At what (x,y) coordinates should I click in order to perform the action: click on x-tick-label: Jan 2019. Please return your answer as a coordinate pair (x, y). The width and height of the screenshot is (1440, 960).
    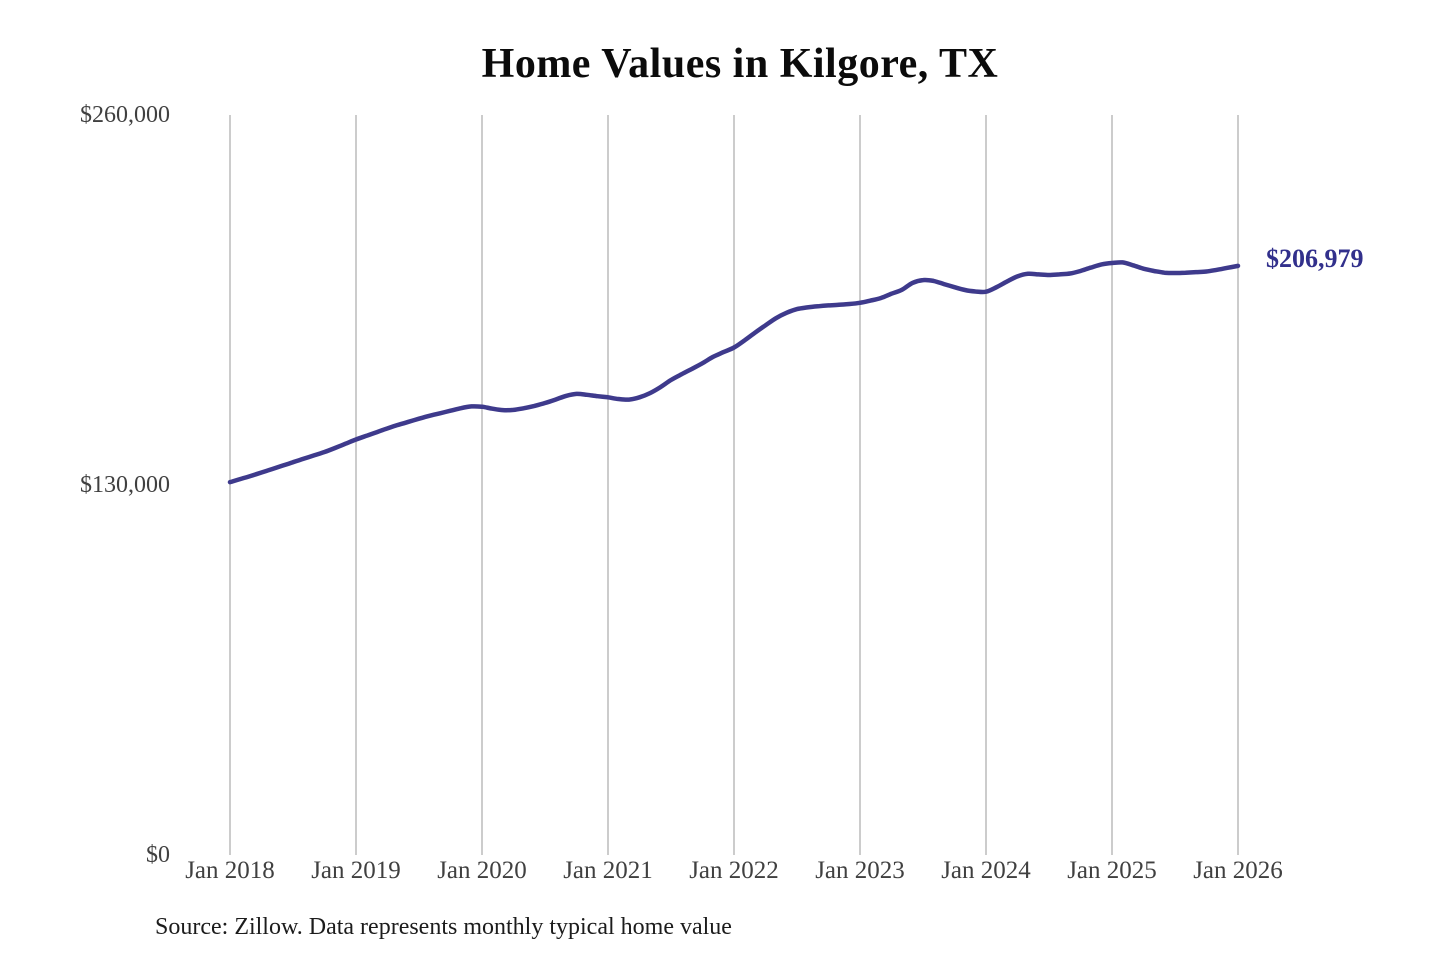
    Looking at the image, I should click on (356, 870).